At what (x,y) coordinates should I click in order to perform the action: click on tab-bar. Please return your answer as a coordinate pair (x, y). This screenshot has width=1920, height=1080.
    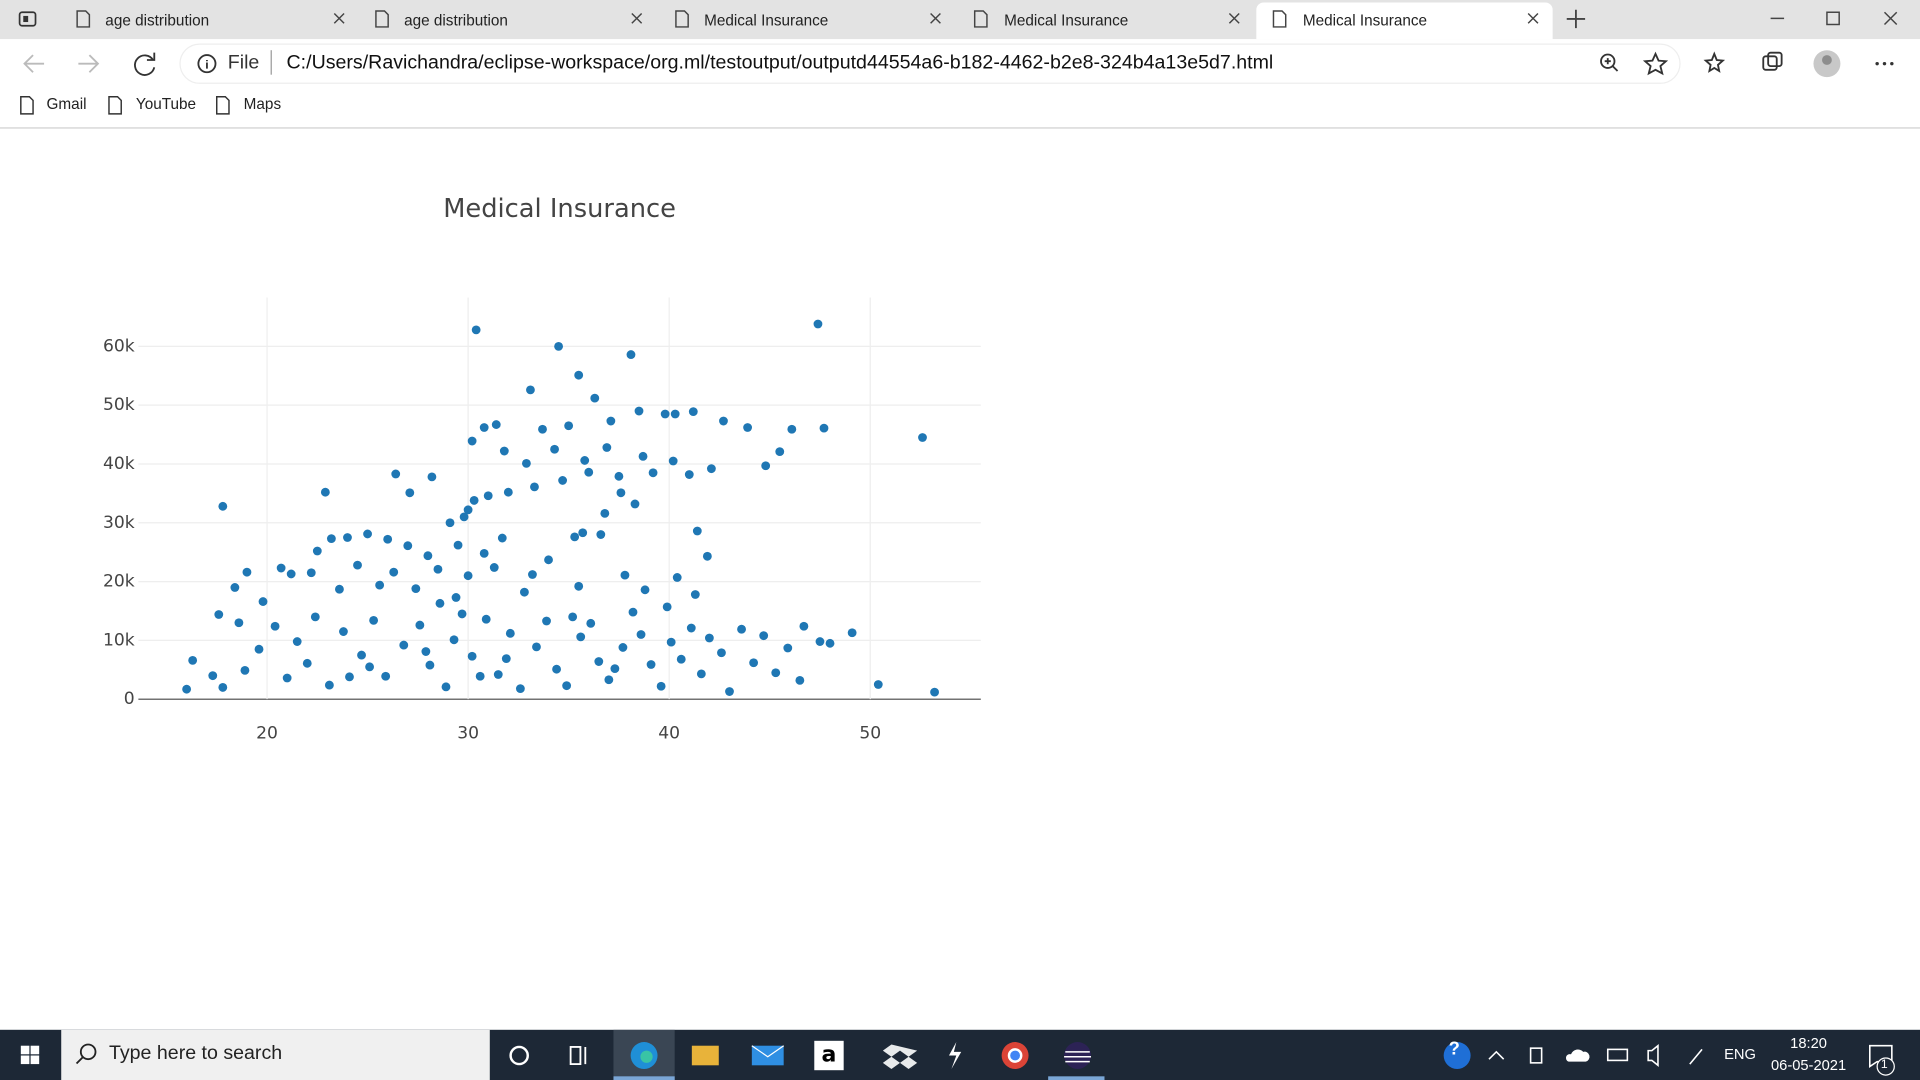
    Looking at the image, I should click on (960, 20).